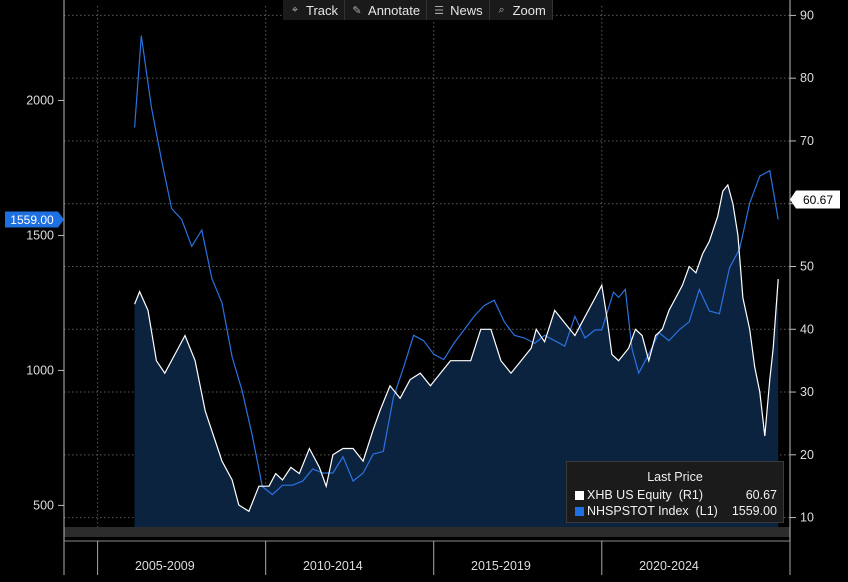 The width and height of the screenshot is (848, 582). What do you see at coordinates (807, 141) in the screenshot?
I see `right-tick-label: 70` at bounding box center [807, 141].